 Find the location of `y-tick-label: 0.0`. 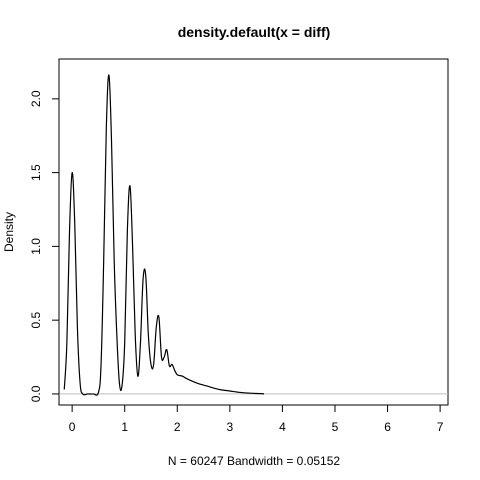

y-tick-label: 0.0 is located at coordinates (36, 393).